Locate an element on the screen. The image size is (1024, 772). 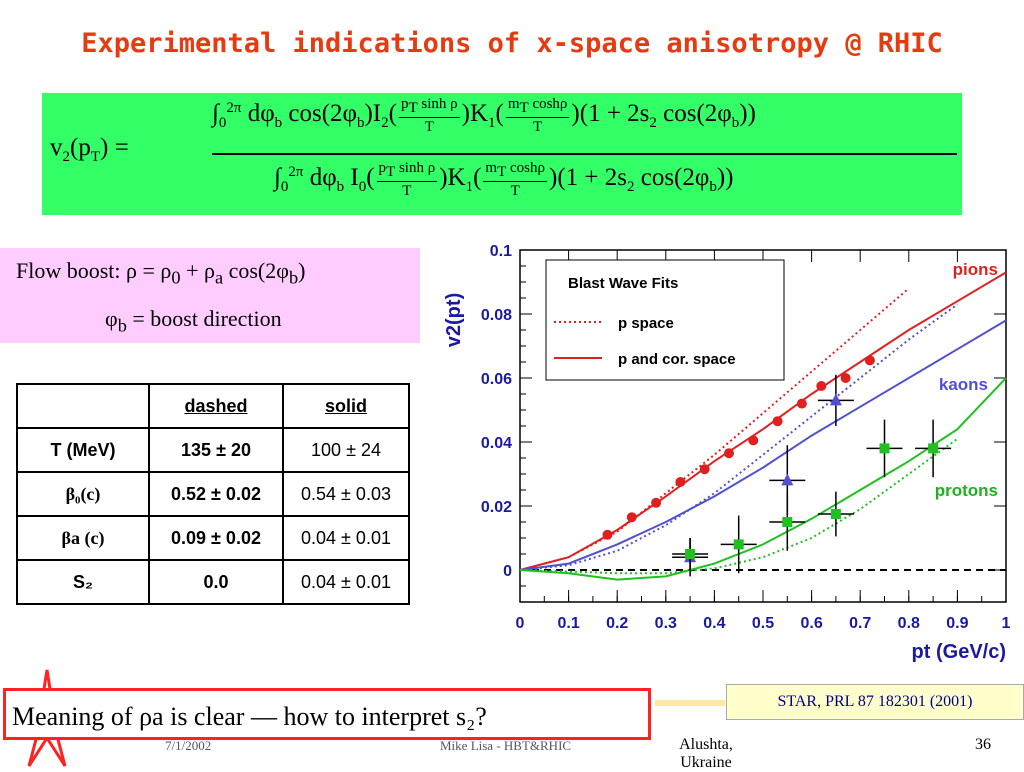
table-cell: S₂ is located at coordinates (83, 582).